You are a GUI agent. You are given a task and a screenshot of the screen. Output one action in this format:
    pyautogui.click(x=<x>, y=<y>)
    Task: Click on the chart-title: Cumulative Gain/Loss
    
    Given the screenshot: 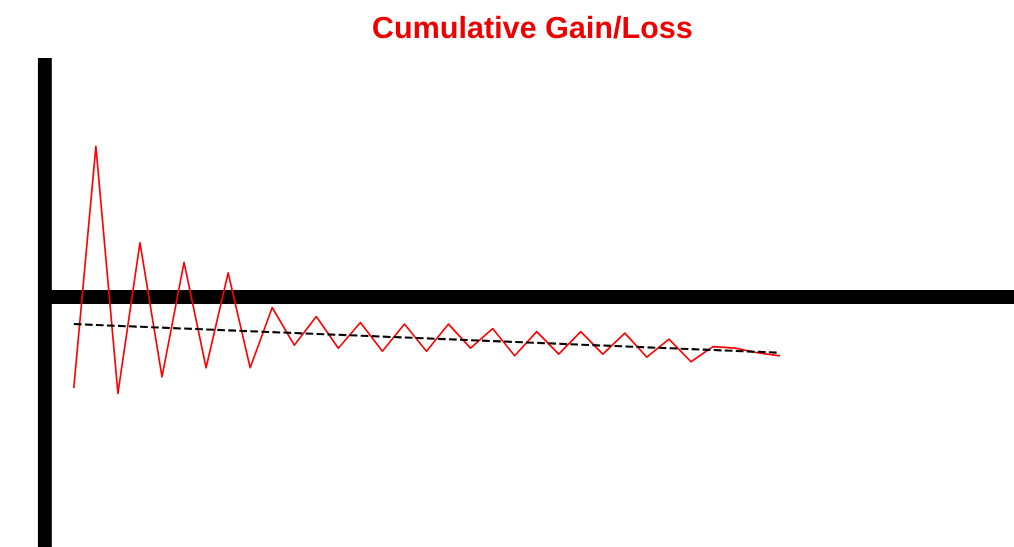 What is the action you would take?
    pyautogui.click(x=532, y=27)
    